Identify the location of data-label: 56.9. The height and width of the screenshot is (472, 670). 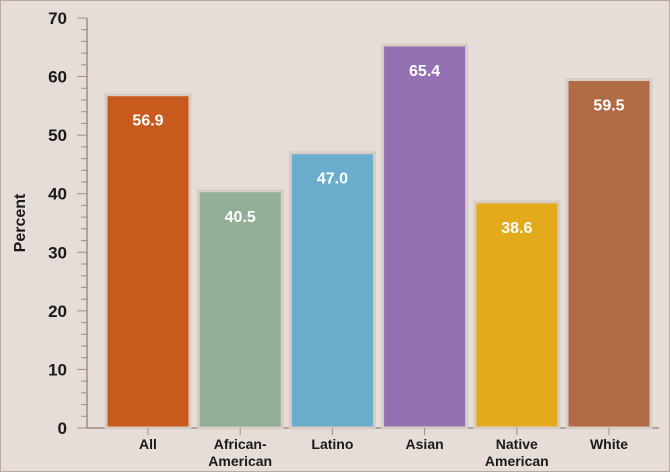
(147, 121).